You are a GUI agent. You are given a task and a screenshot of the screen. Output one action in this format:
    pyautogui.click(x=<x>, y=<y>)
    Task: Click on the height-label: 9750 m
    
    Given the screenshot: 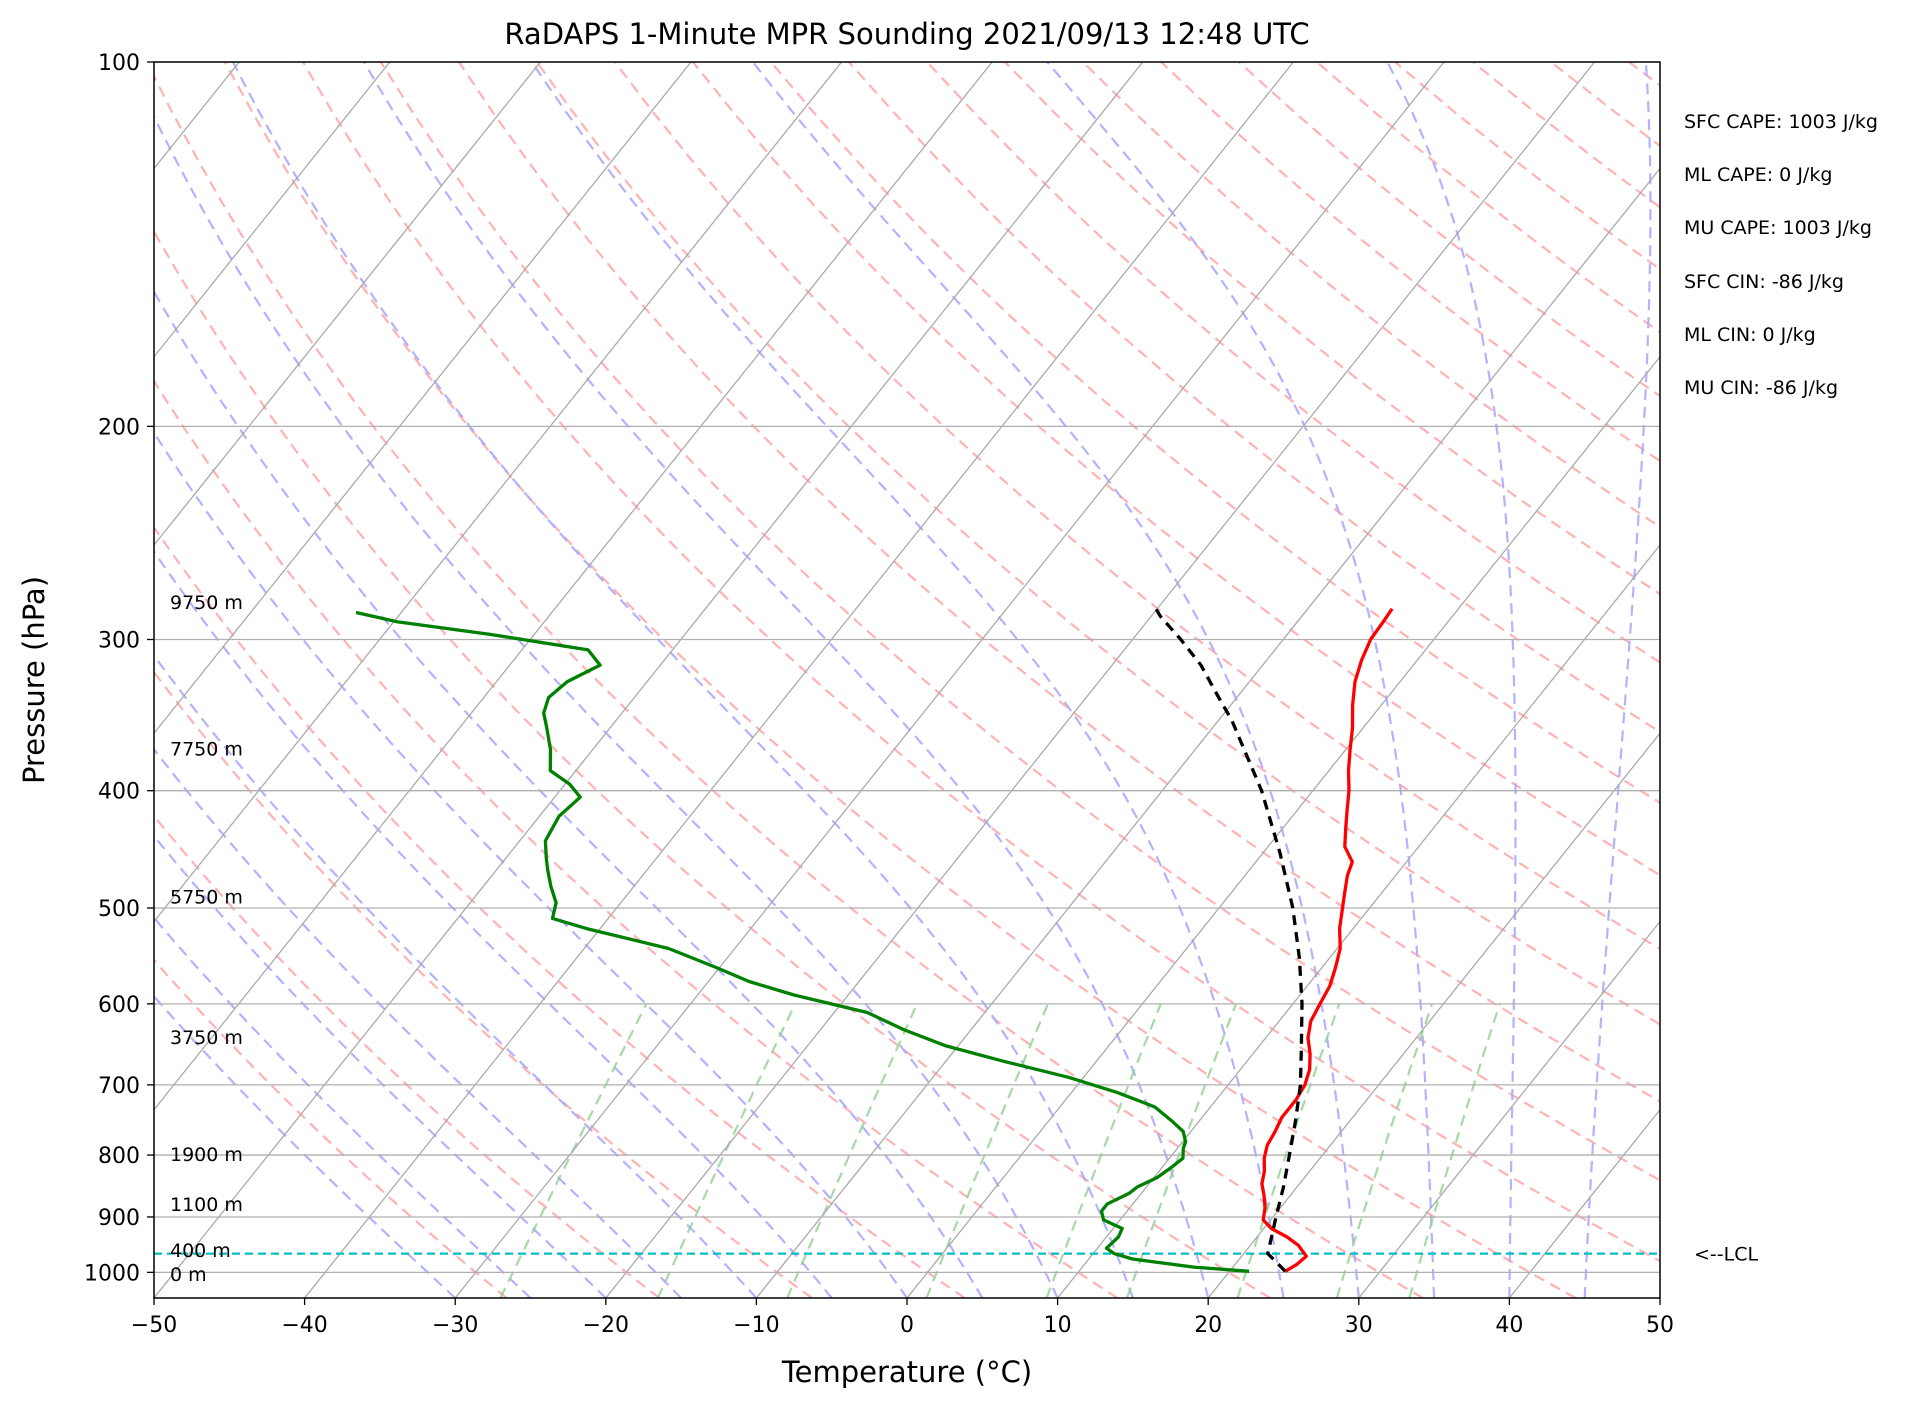 What is the action you would take?
    pyautogui.click(x=206, y=603)
    